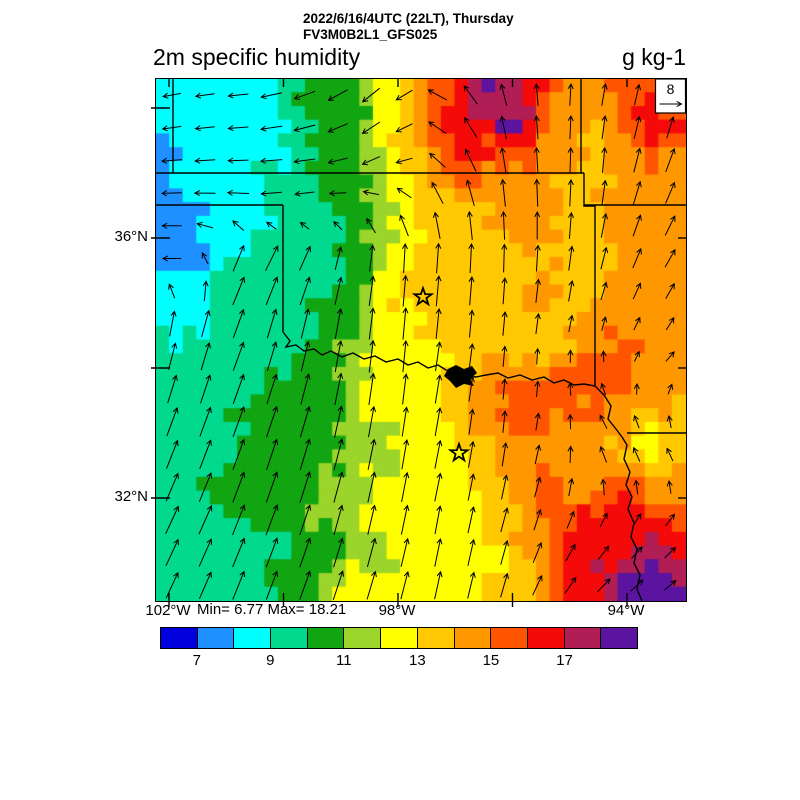 Image resolution: width=800 pixels, height=800 pixels. What do you see at coordinates (399, 638) in the screenshot?
I see `colorbar` at bounding box center [399, 638].